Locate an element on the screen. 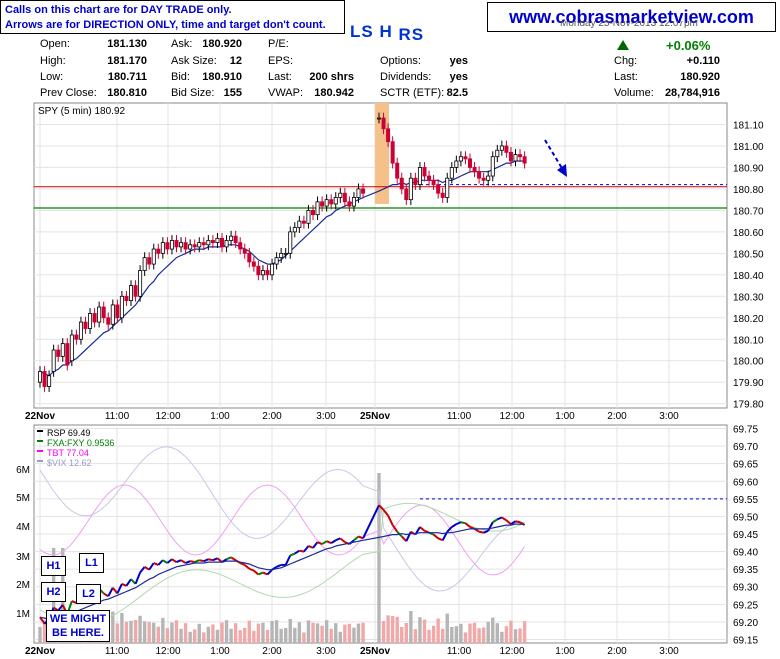 This screenshot has height=659, width=780. h1-label: H1 is located at coordinates (53, 566).